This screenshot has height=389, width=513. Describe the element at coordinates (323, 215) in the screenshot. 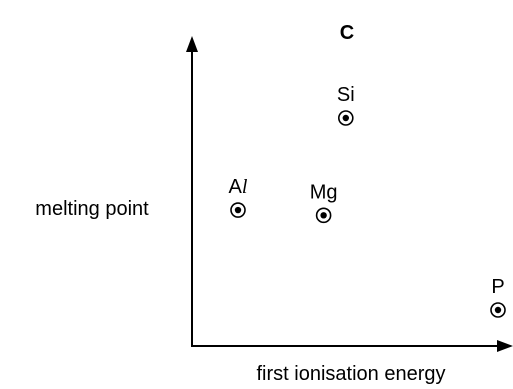

I see `point-mg-marker-dot` at that location.